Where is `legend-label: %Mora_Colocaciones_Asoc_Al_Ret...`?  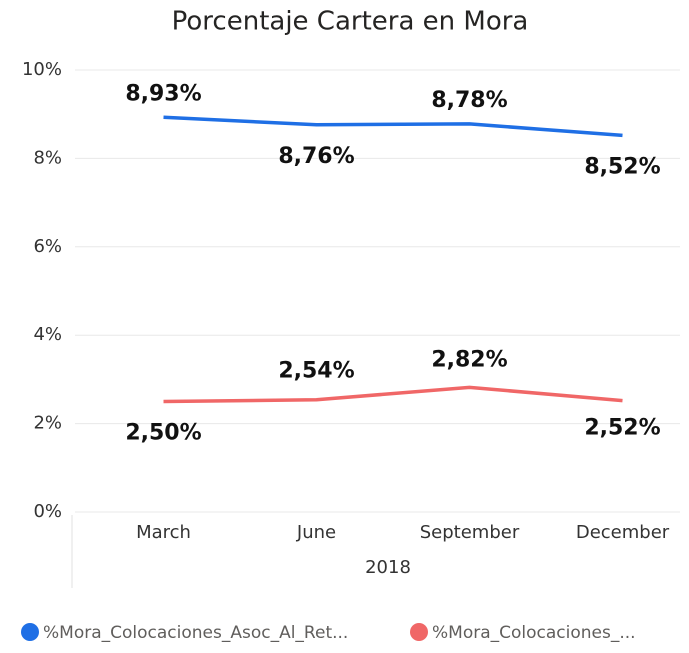
legend-label: %Mora_Colocaciones_Asoc_Al_Ret... is located at coordinates (195, 633).